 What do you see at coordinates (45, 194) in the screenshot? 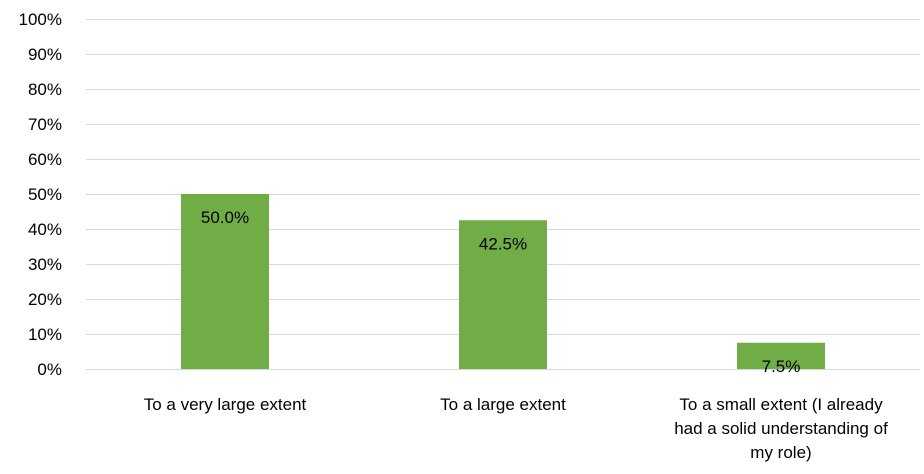
I see `y-tick-label: 50%` at bounding box center [45, 194].